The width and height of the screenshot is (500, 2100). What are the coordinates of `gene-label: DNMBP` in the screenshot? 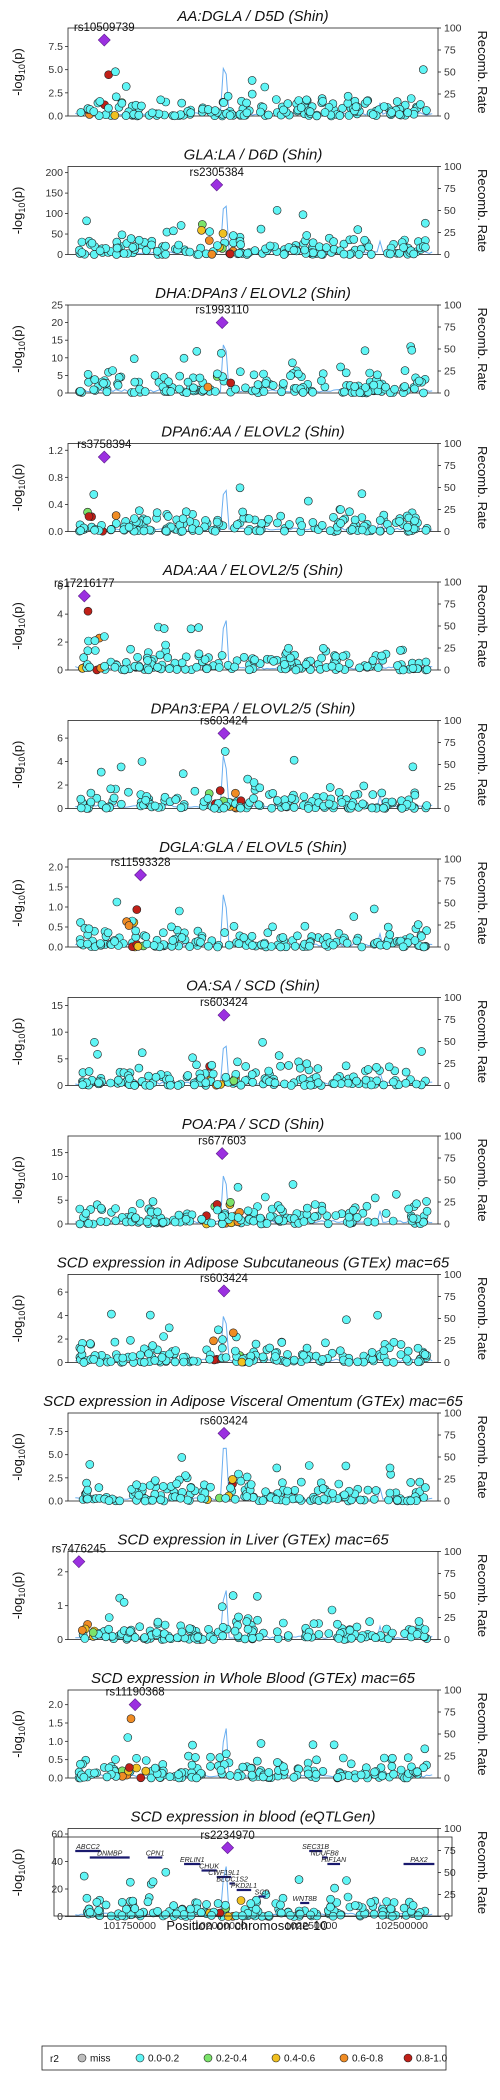 It's located at (110, 1854).